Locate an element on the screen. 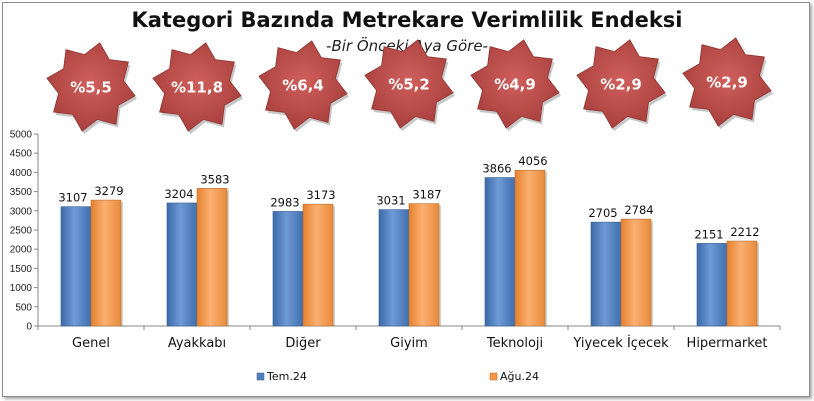 The height and width of the screenshot is (401, 814). badge-label: %11,8 is located at coordinates (197, 88).